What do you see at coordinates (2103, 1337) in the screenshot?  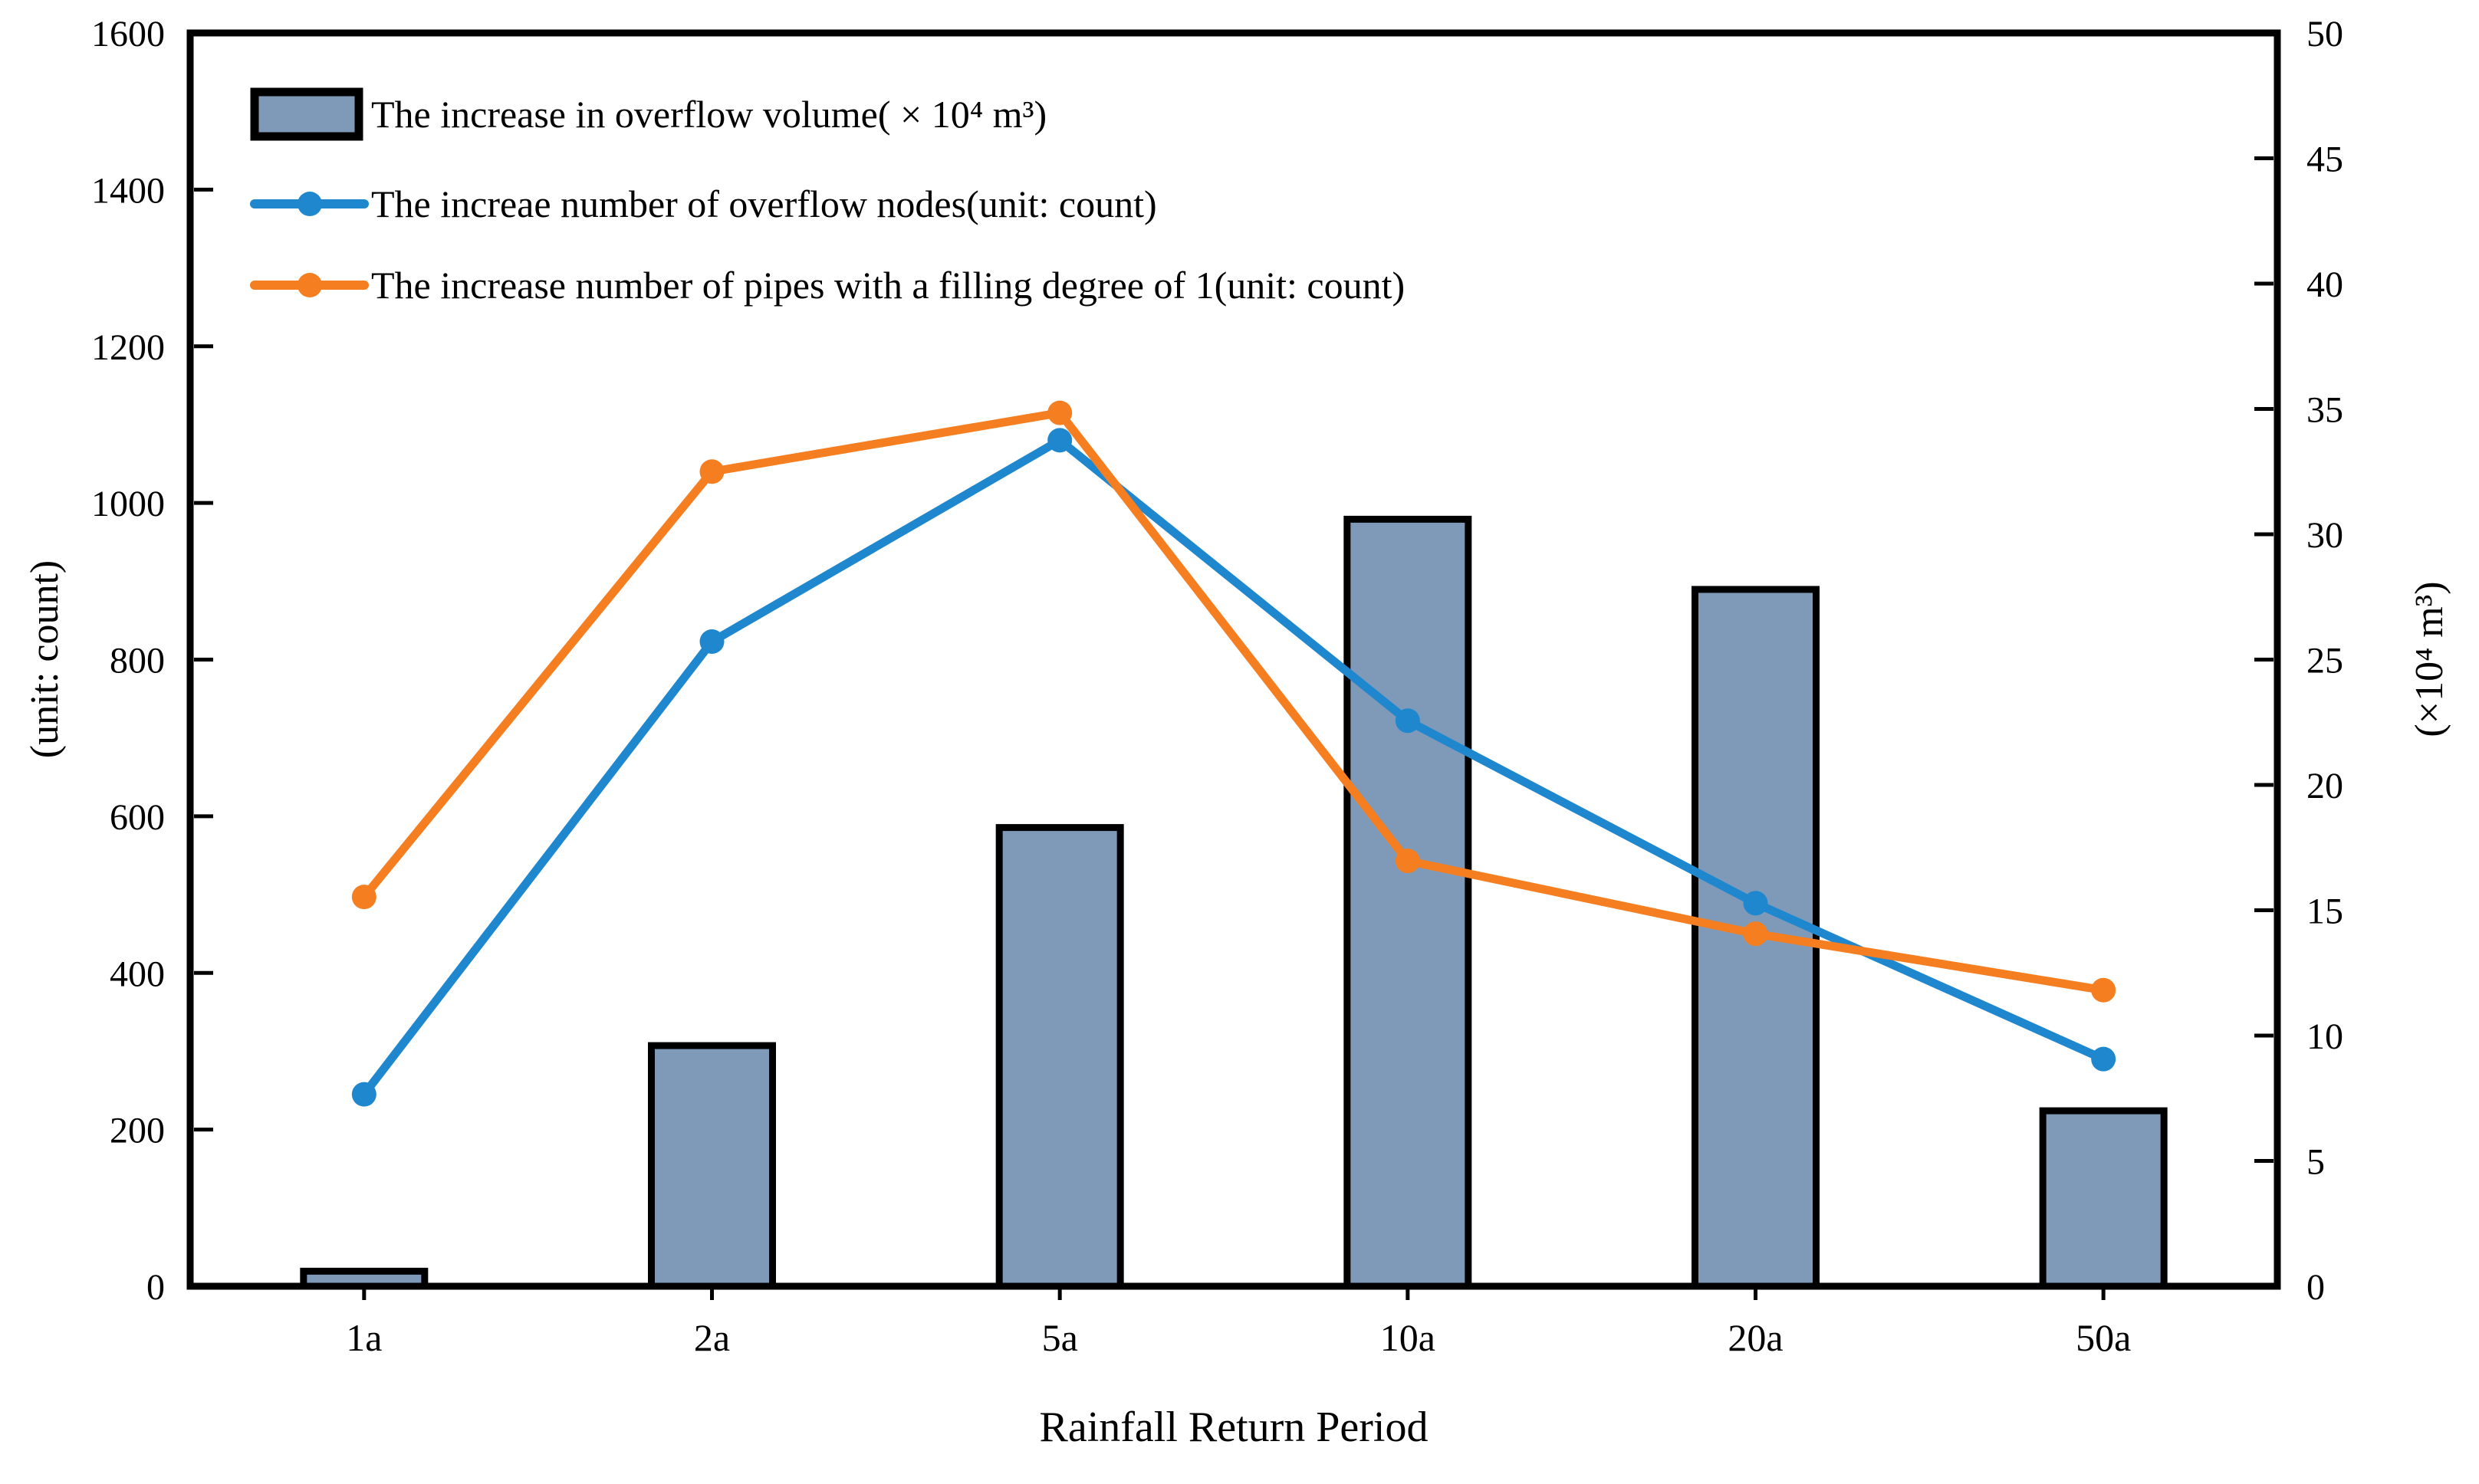 I see `x-axis-tick-label: 50a` at bounding box center [2103, 1337].